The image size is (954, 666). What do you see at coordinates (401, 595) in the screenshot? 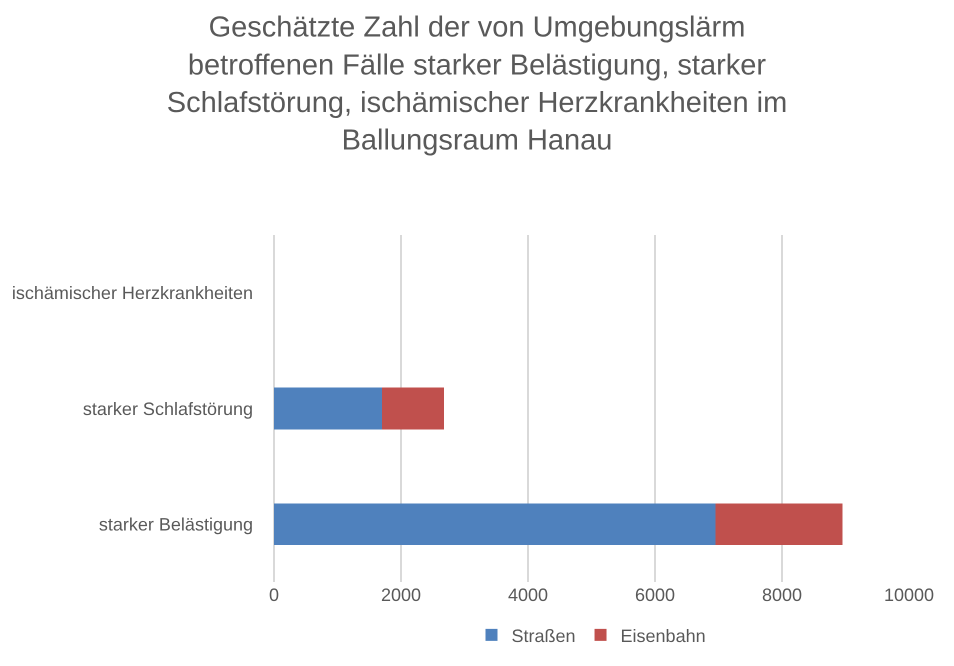
I see `x-tick-label: 2000` at bounding box center [401, 595].